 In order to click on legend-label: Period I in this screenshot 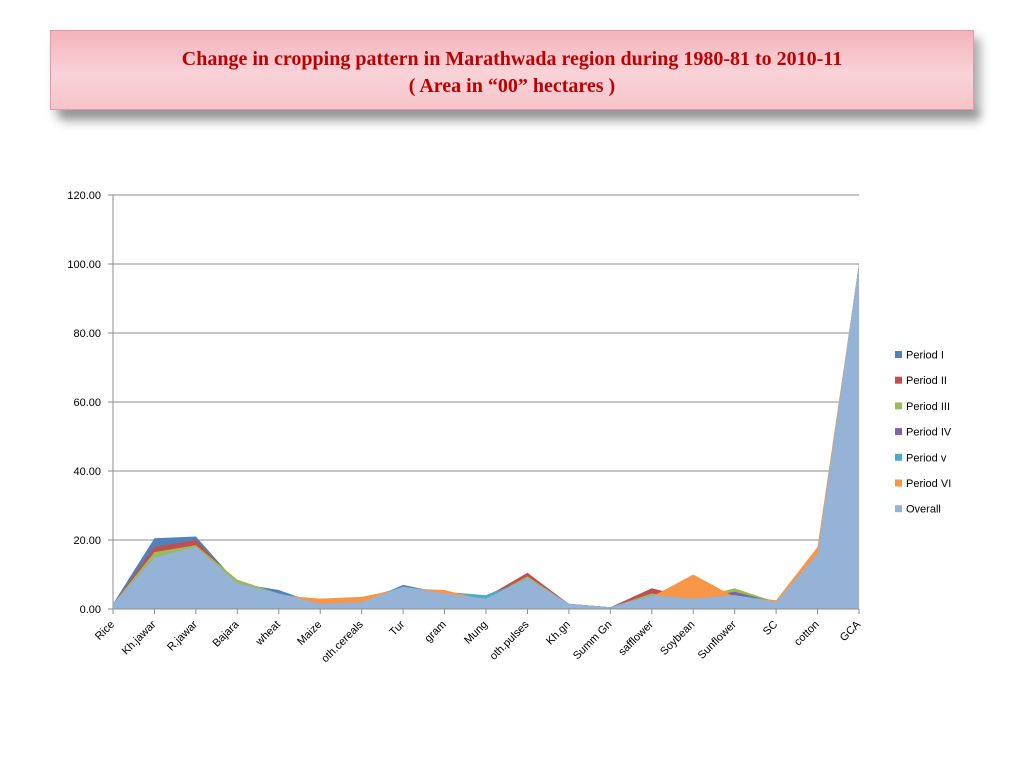, I will do `click(925, 356)`.